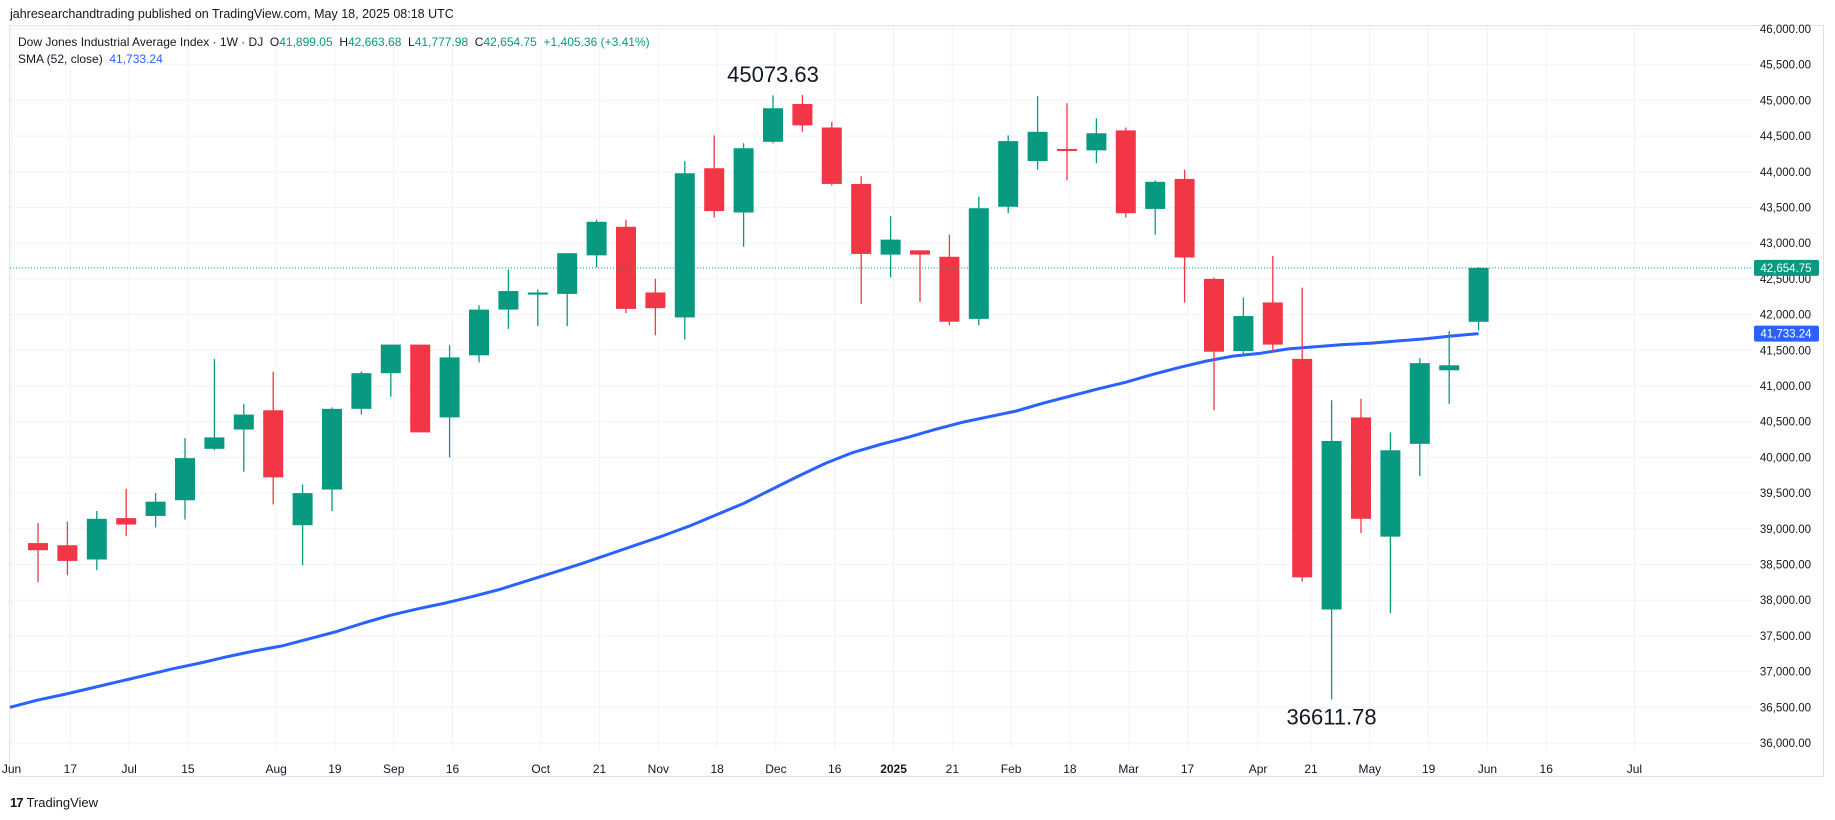 Image resolution: width=1835 pixels, height=820 pixels. Describe the element at coordinates (1785, 316) in the screenshot. I see `y-tick-label: 42,000.00` at that location.